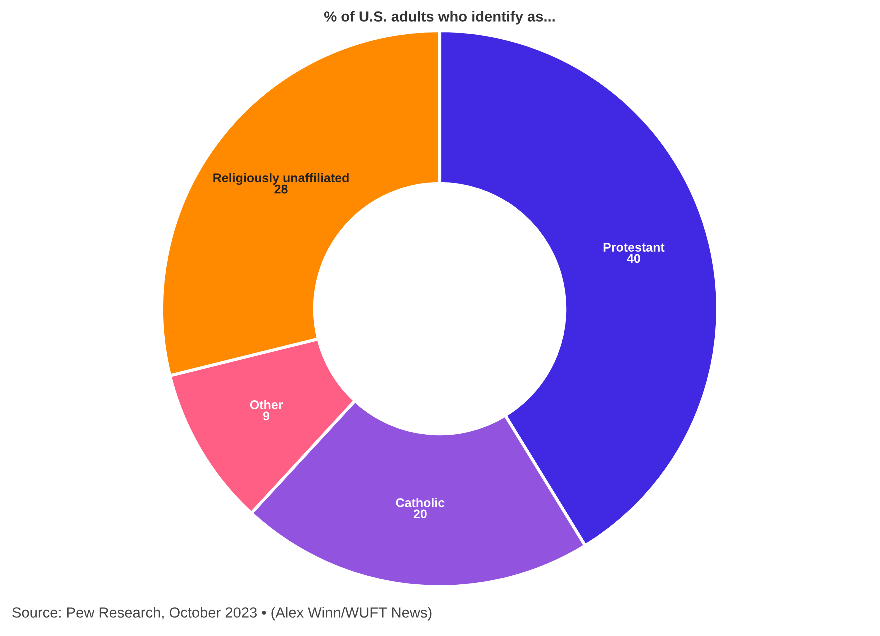 The height and width of the screenshot is (636, 880). Describe the element at coordinates (281, 189) in the screenshot. I see `data-label: 28` at that location.